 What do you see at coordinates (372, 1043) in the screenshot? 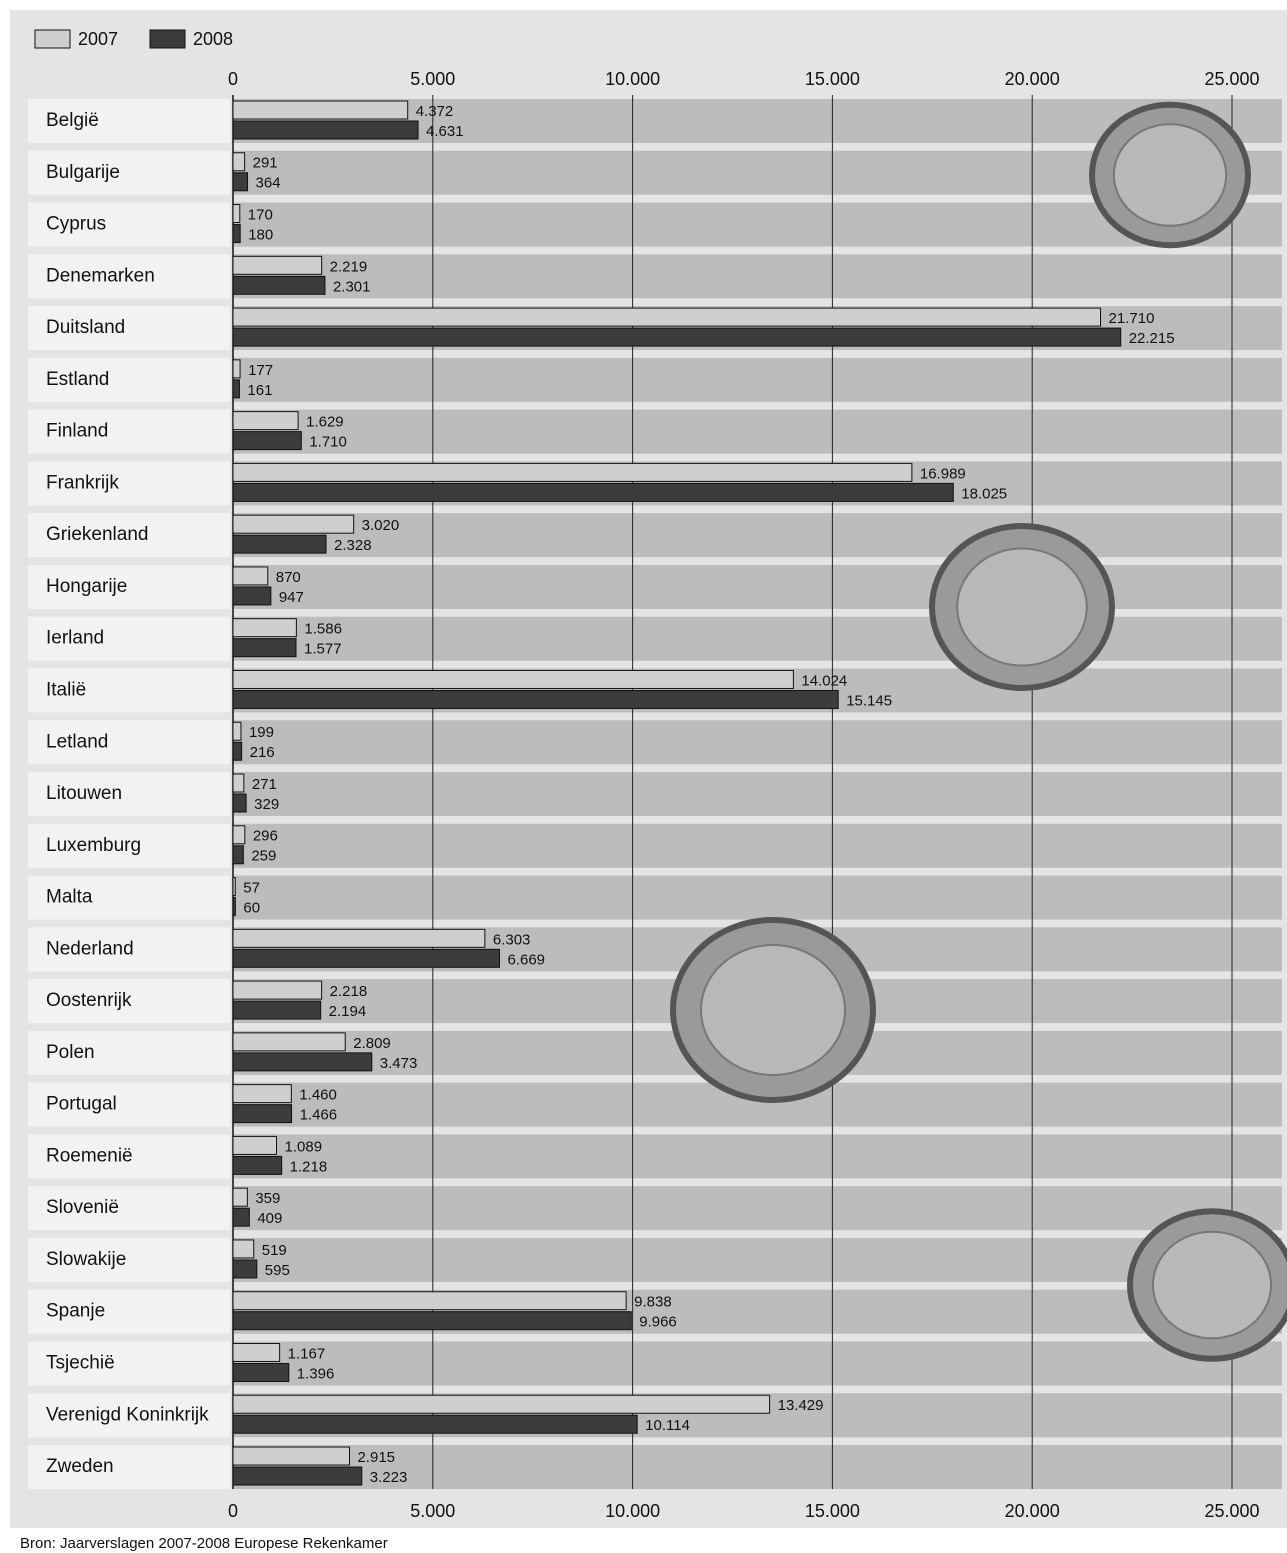
I see `value-label: 2.809` at bounding box center [372, 1043].